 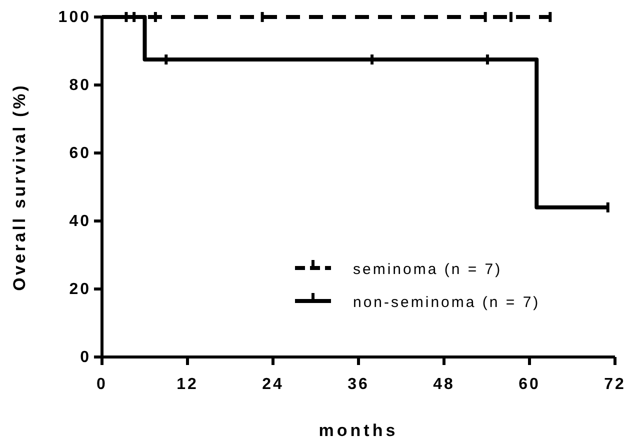 What do you see at coordinates (359, 384) in the screenshot?
I see `x-tick-label: 36` at bounding box center [359, 384].